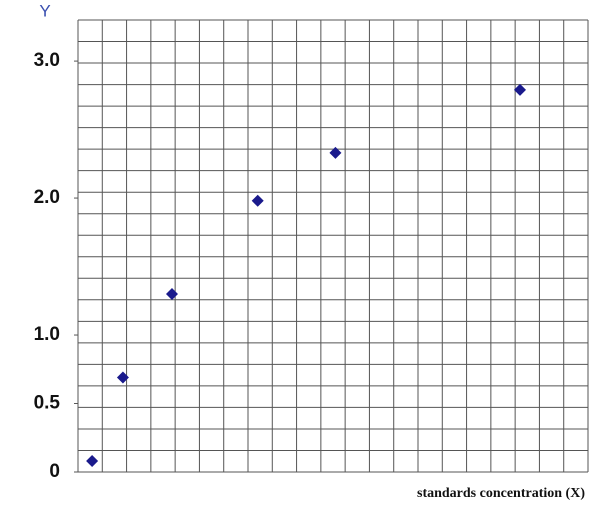 The height and width of the screenshot is (510, 600). I want to click on y-axis-label: Y, so click(44, 10).